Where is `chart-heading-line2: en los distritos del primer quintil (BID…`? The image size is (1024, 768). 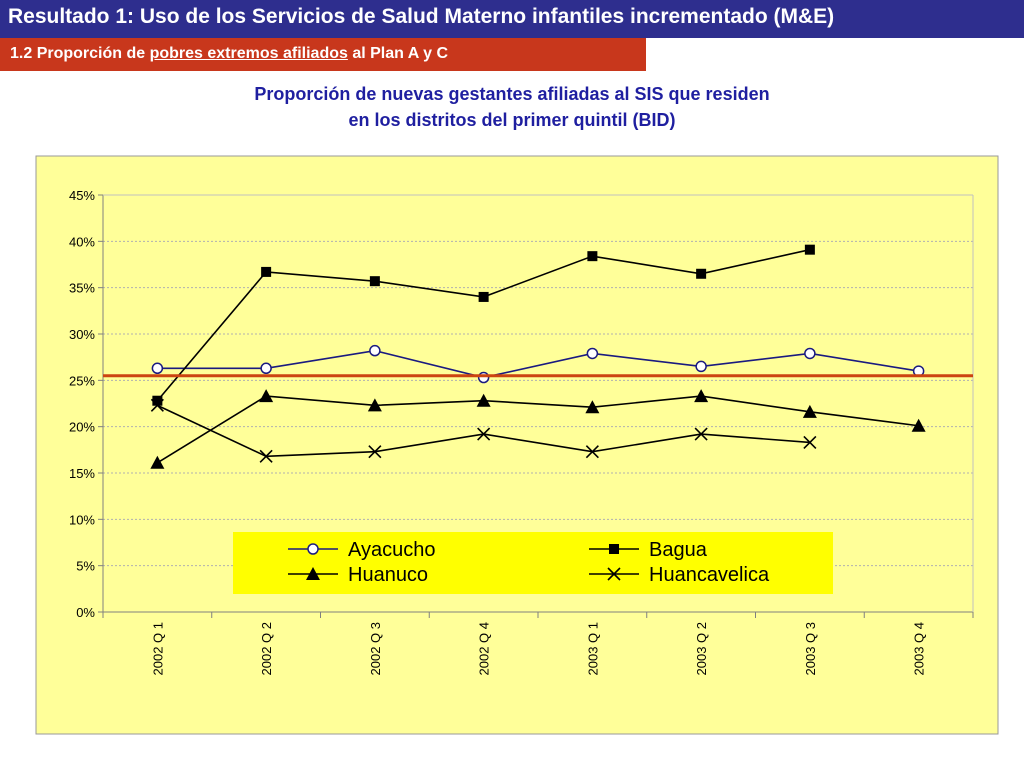
chart-heading-line2: en los distritos del primer quintil (BID… is located at coordinates (512, 120).